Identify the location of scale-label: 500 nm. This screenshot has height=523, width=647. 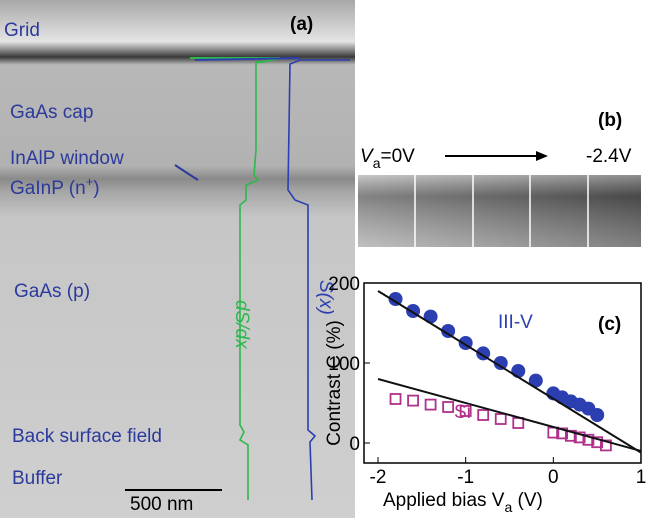
(161, 504).